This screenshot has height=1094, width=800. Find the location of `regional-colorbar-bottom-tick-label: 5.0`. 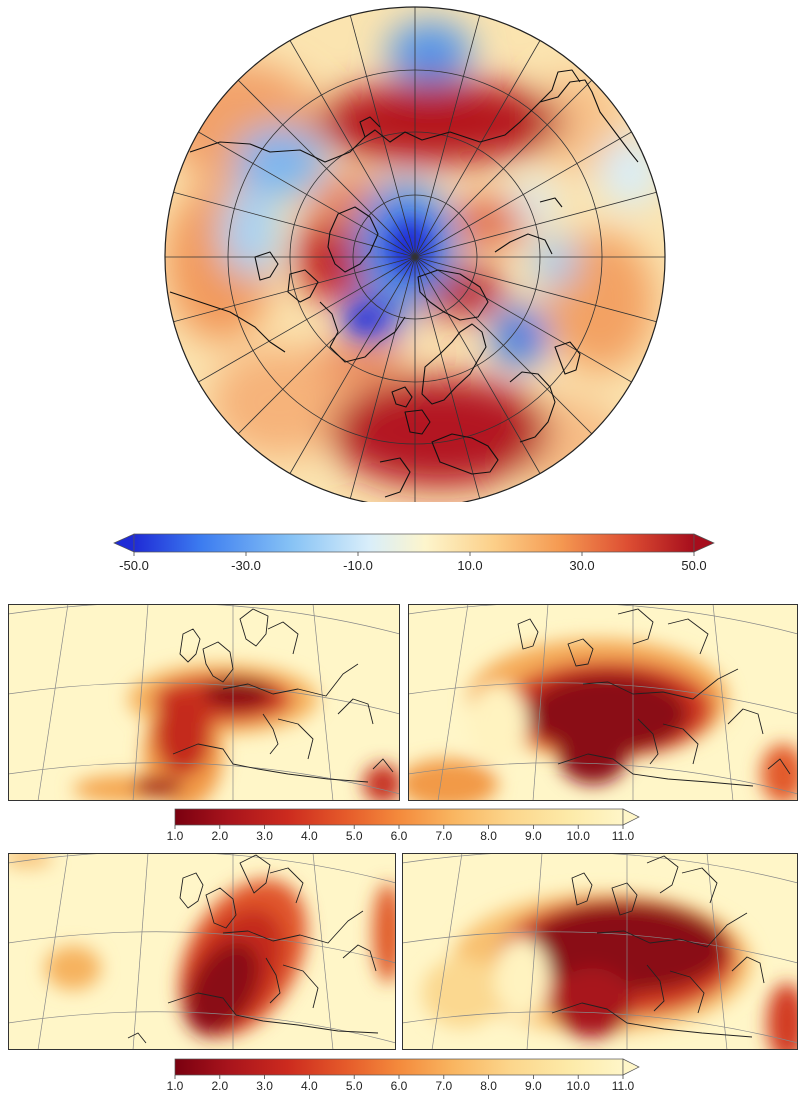

regional-colorbar-bottom-tick-label: 5.0 is located at coordinates (354, 1086).